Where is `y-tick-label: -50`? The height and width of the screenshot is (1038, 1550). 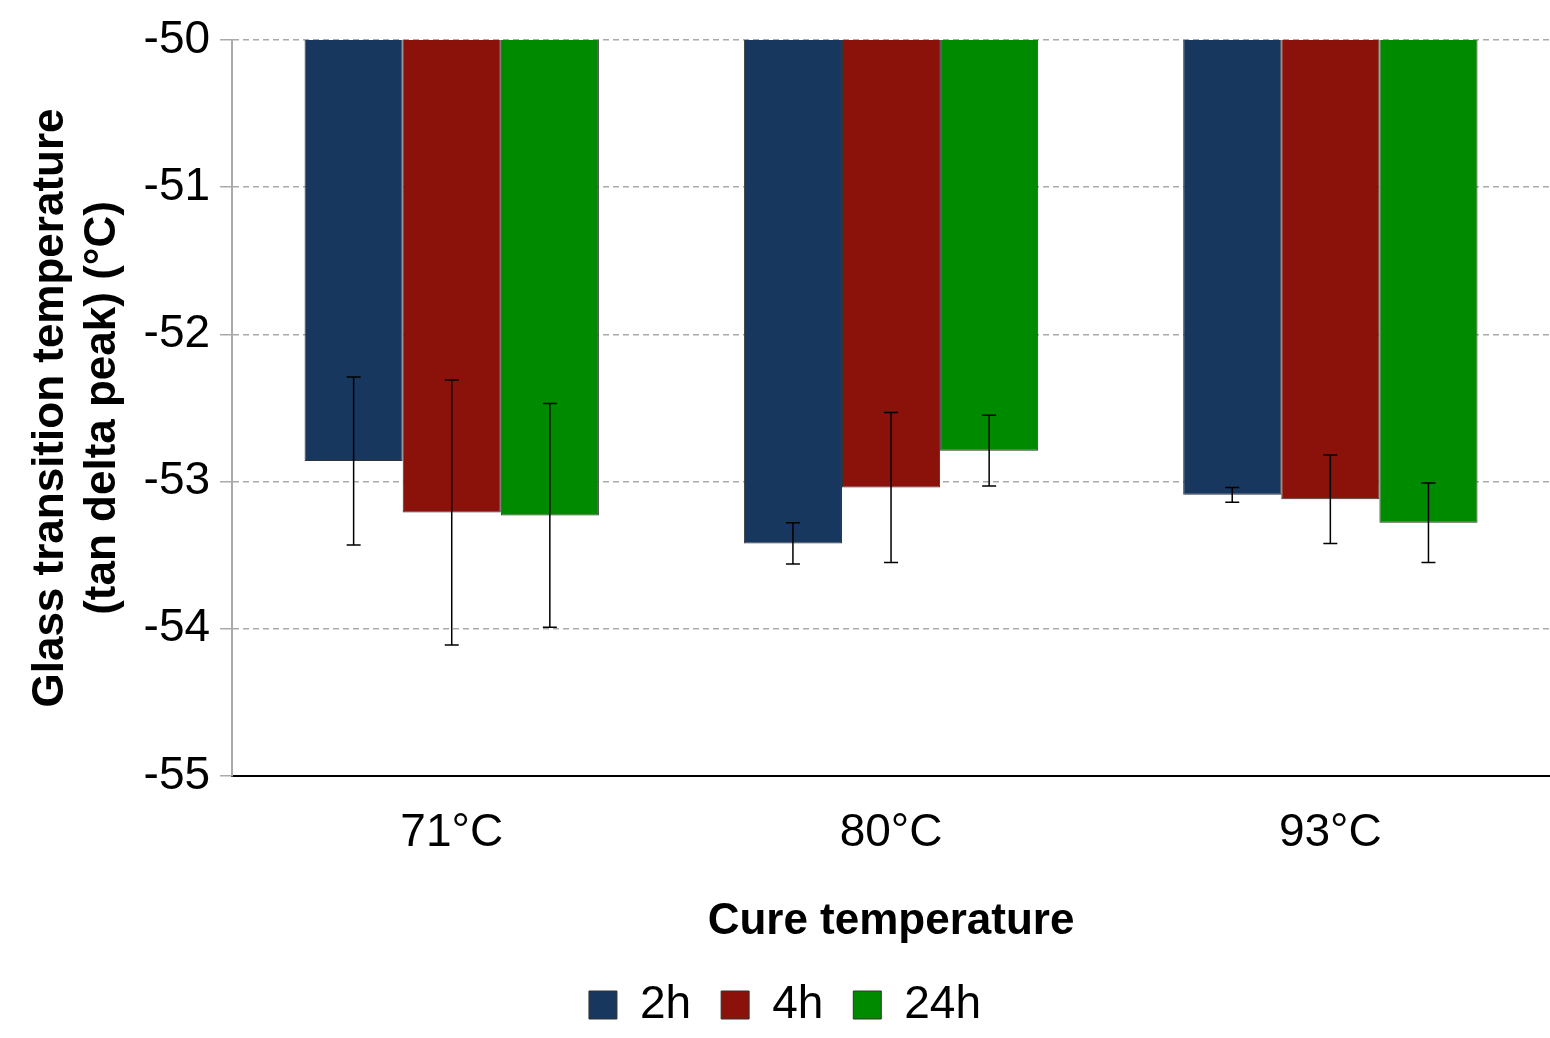
y-tick-label: -50 is located at coordinates (177, 36).